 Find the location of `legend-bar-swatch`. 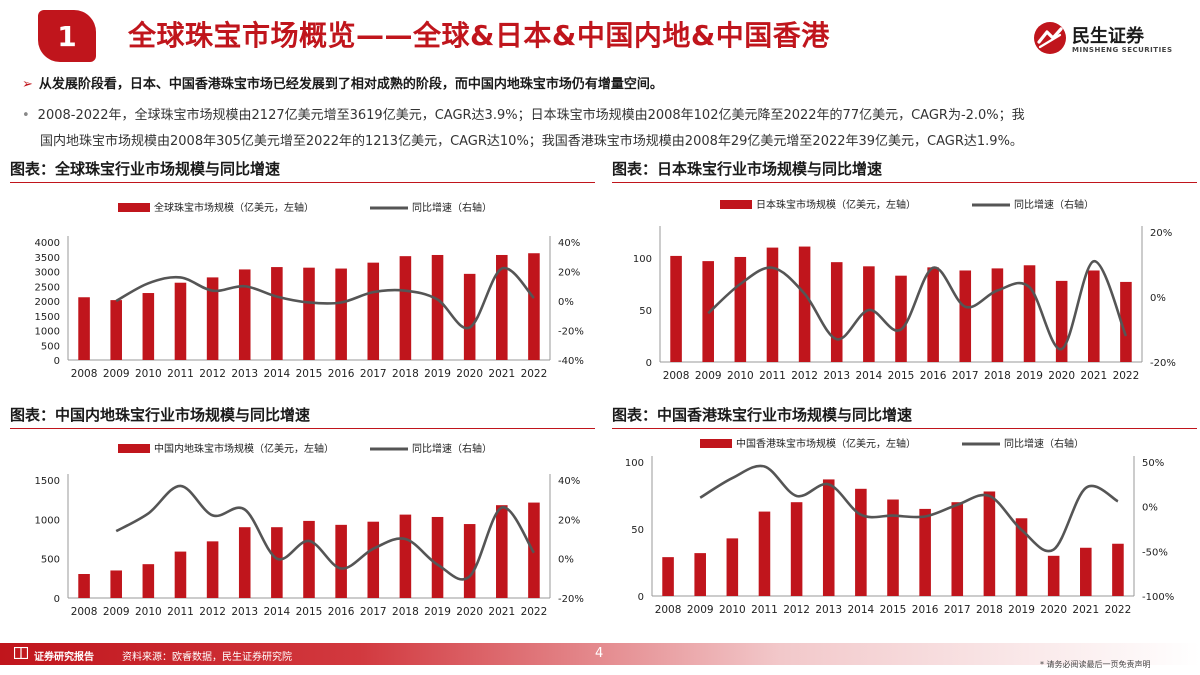

legend-bar-swatch is located at coordinates (716, 443).